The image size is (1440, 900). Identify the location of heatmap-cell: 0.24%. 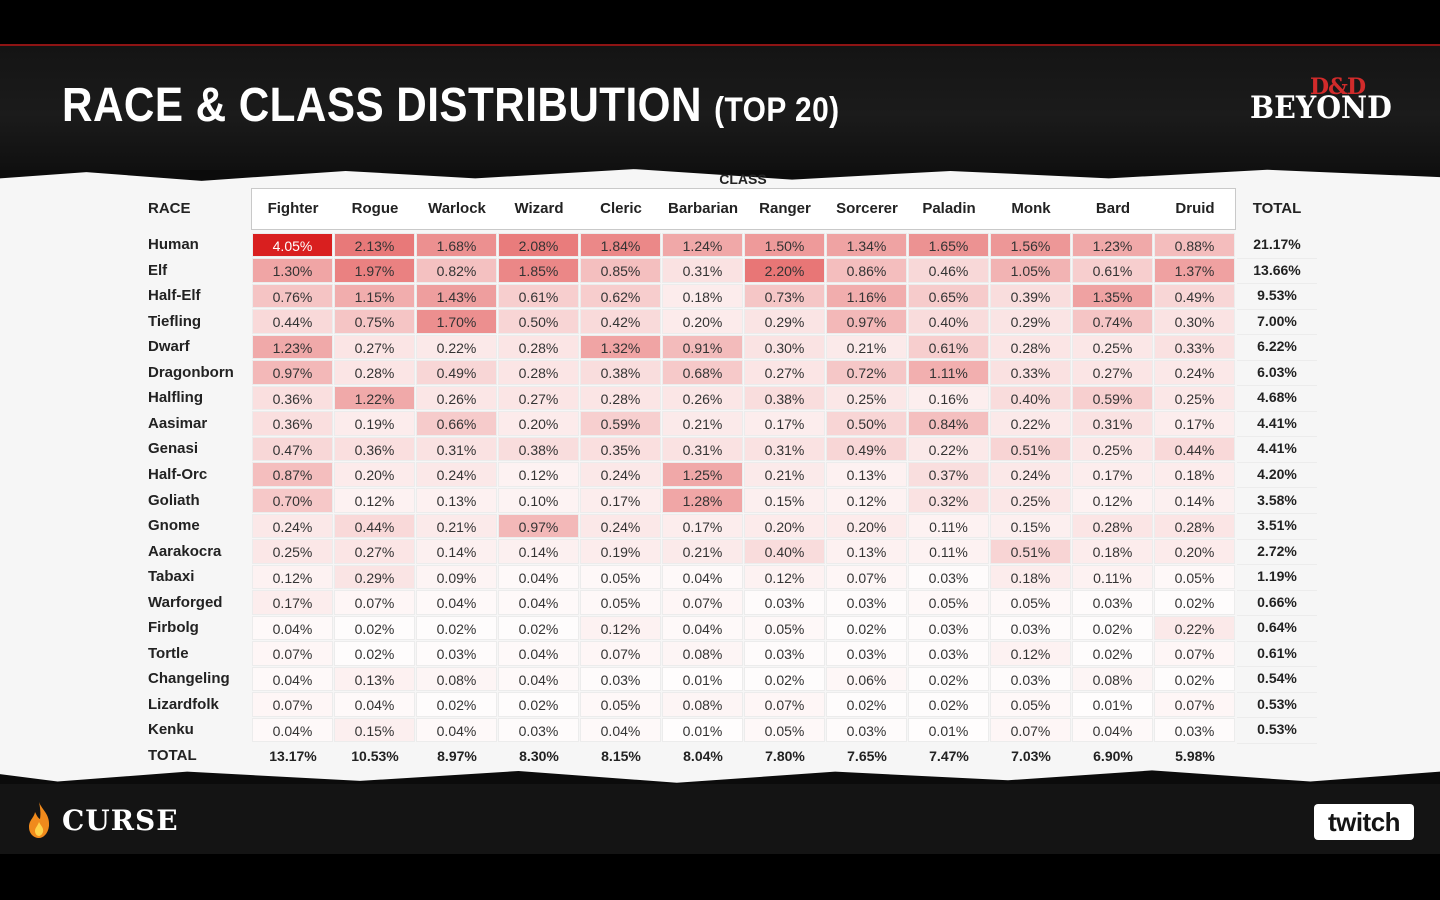
(620, 526).